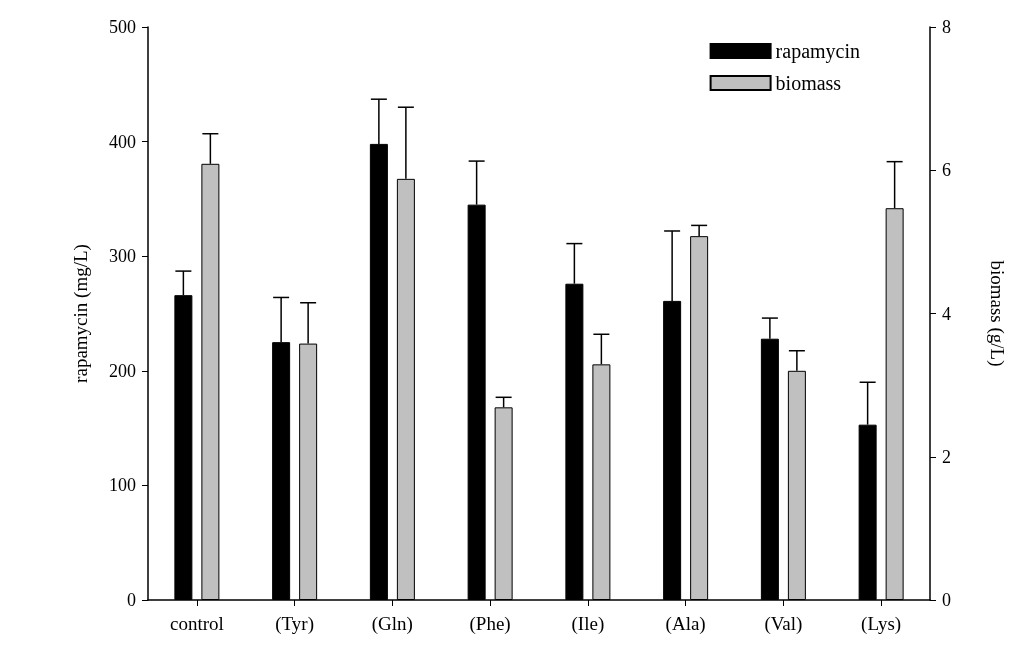  Describe the element at coordinates (122, 256) in the screenshot. I see `y-tick-label: 300` at that location.